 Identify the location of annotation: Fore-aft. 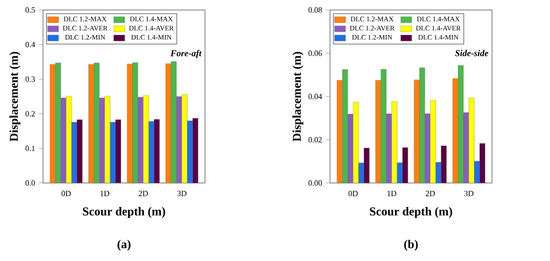
(186, 54).